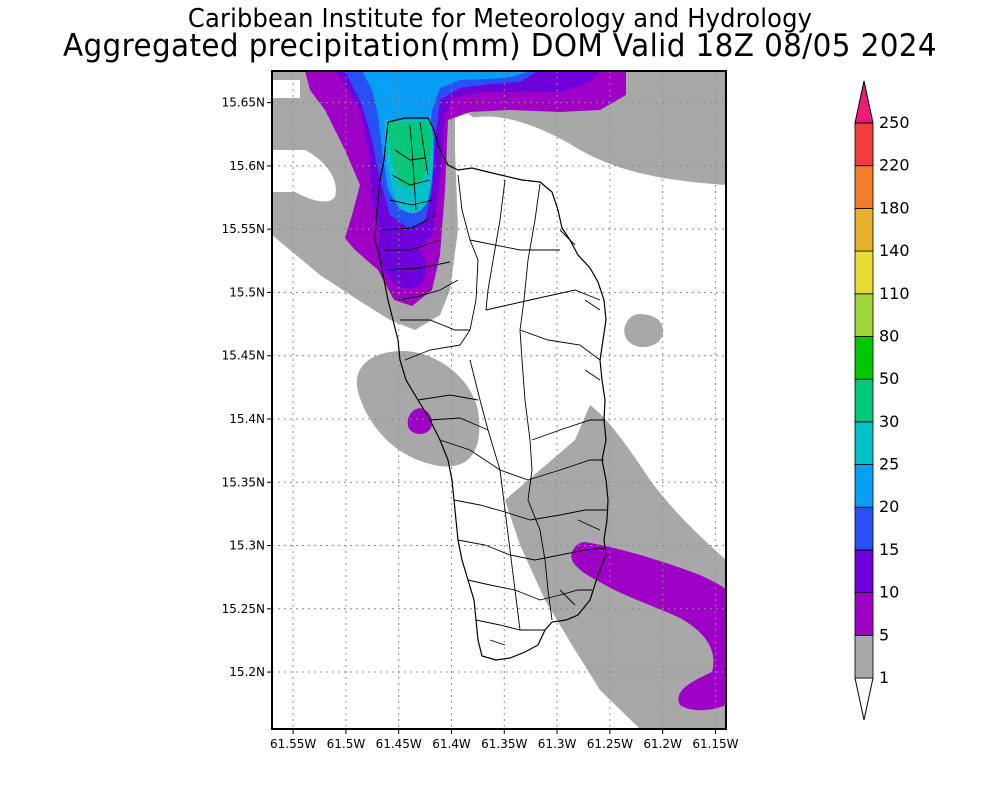  I want to click on legend-label: 180, so click(894, 207).